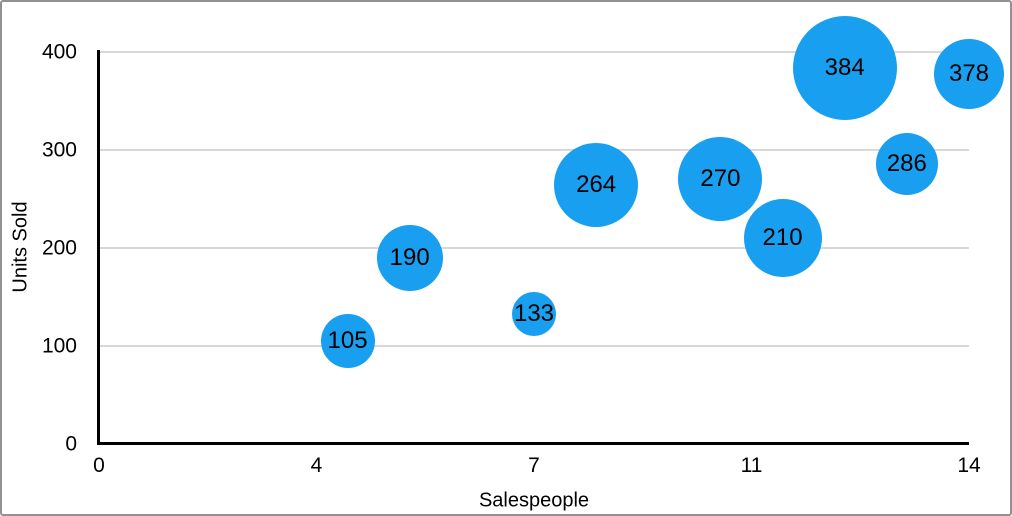 This screenshot has height=516, width=1012. Describe the element at coordinates (59, 52) in the screenshot. I see `y-tick-label: 400` at that location.